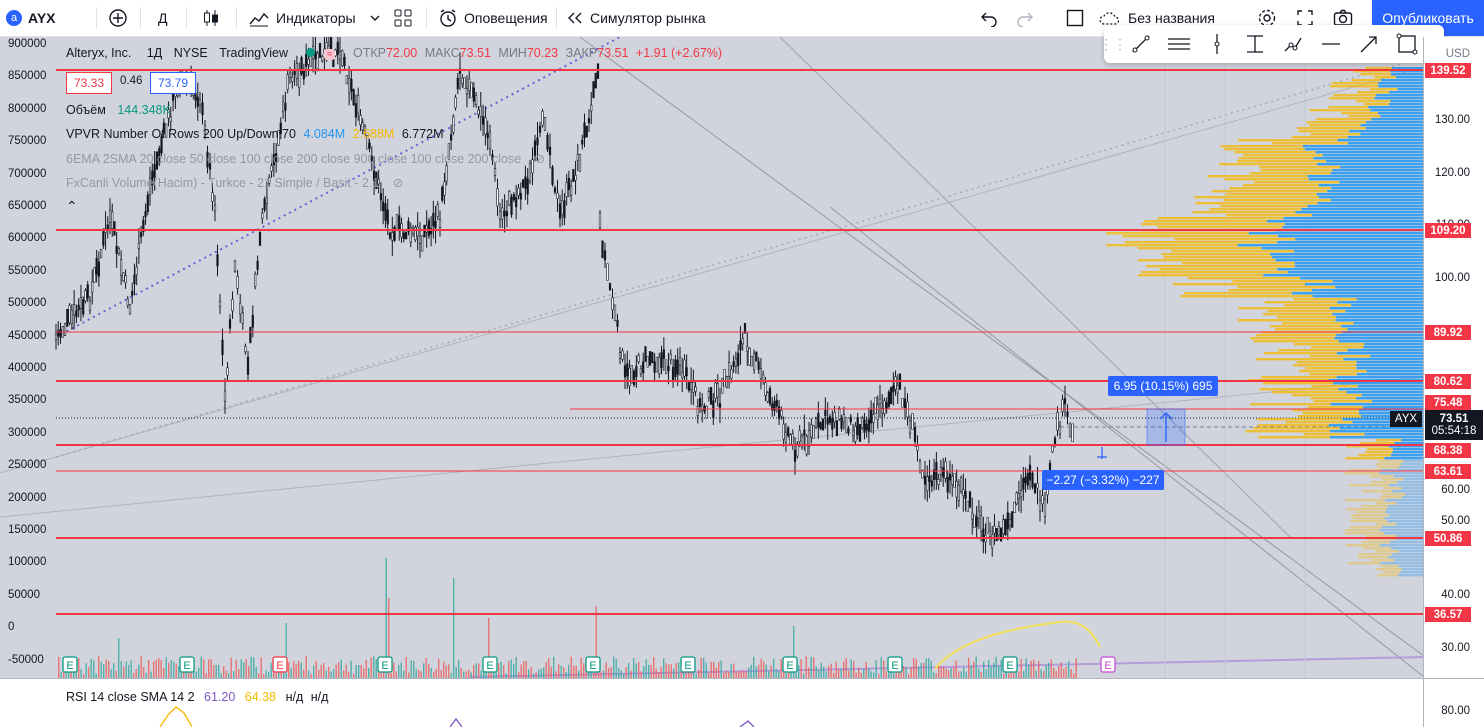 This screenshot has height=727, width=1484. Describe the element at coordinates (31, 18) in the screenshot. I see `symbol-search: a AYX` at that location.